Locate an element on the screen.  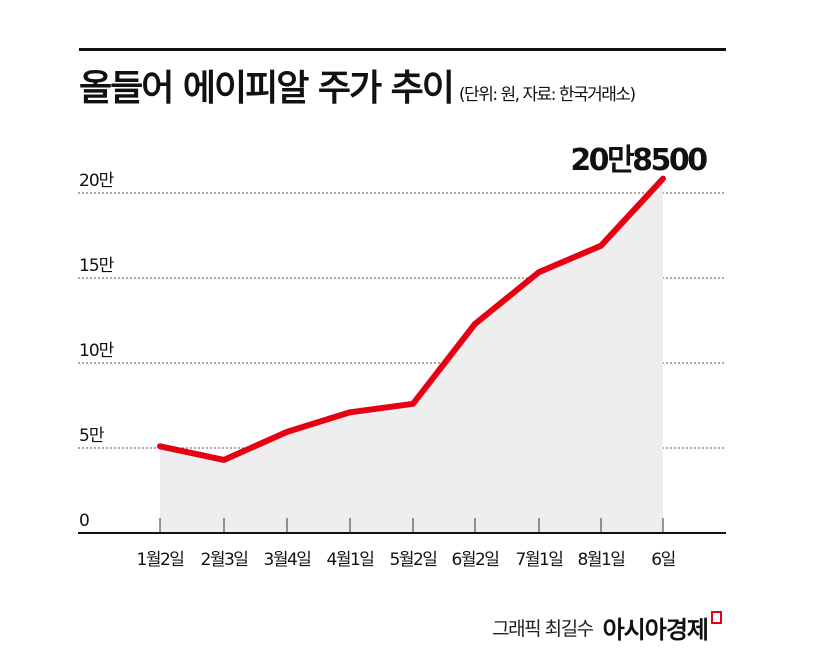
y-tick-label: 10만 is located at coordinates (97, 351).